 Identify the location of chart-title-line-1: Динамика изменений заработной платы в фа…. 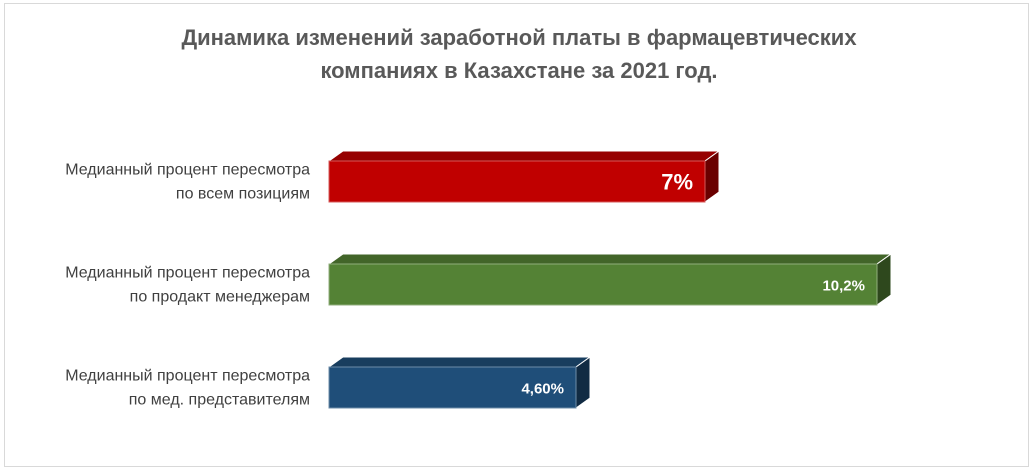
(519, 37).